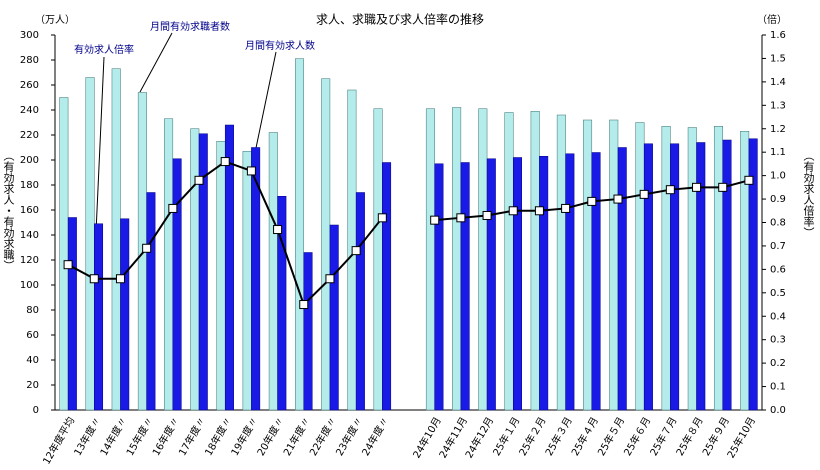 This screenshot has width=820, height=470. I want to click on y2-tick-label: 1.0, so click(778, 176).